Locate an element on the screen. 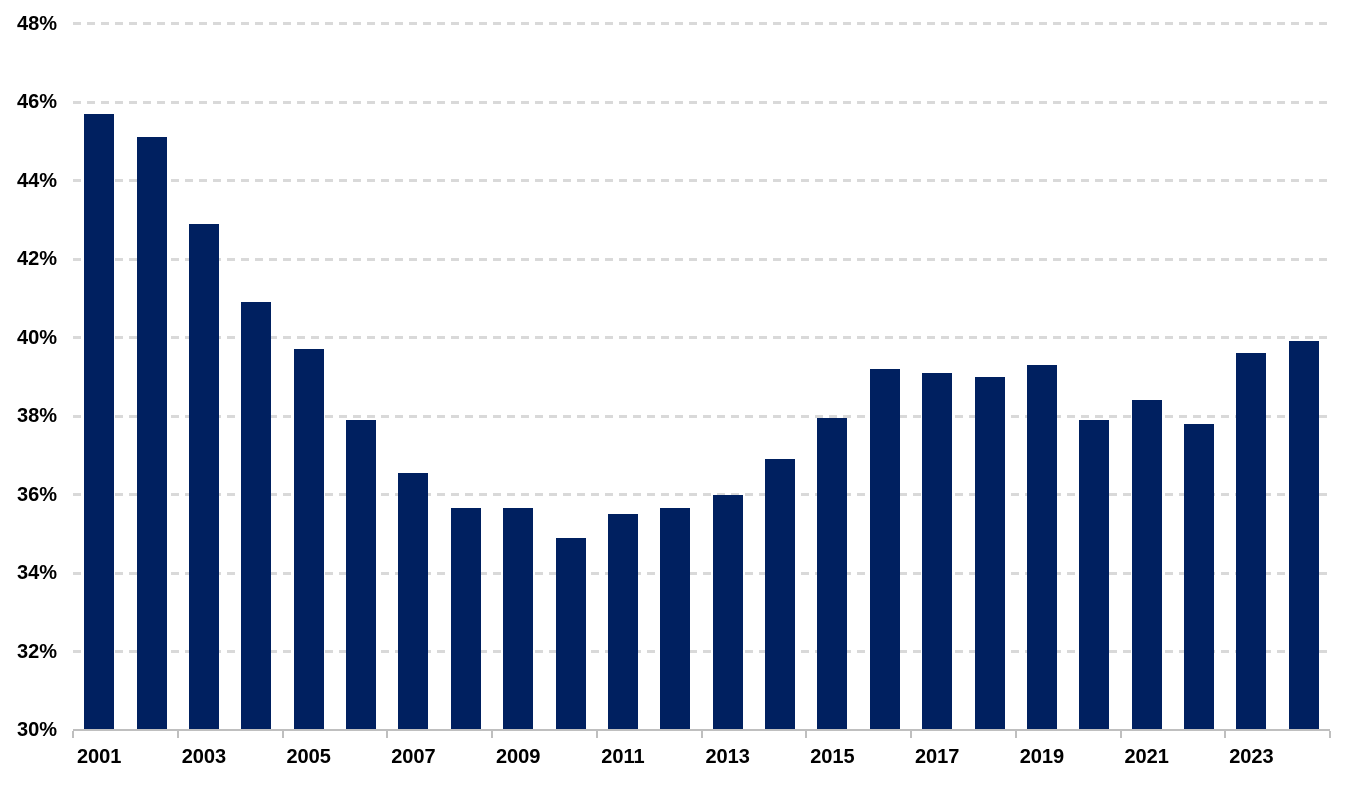  x-axis-tick-label: 2013 is located at coordinates (727, 757).